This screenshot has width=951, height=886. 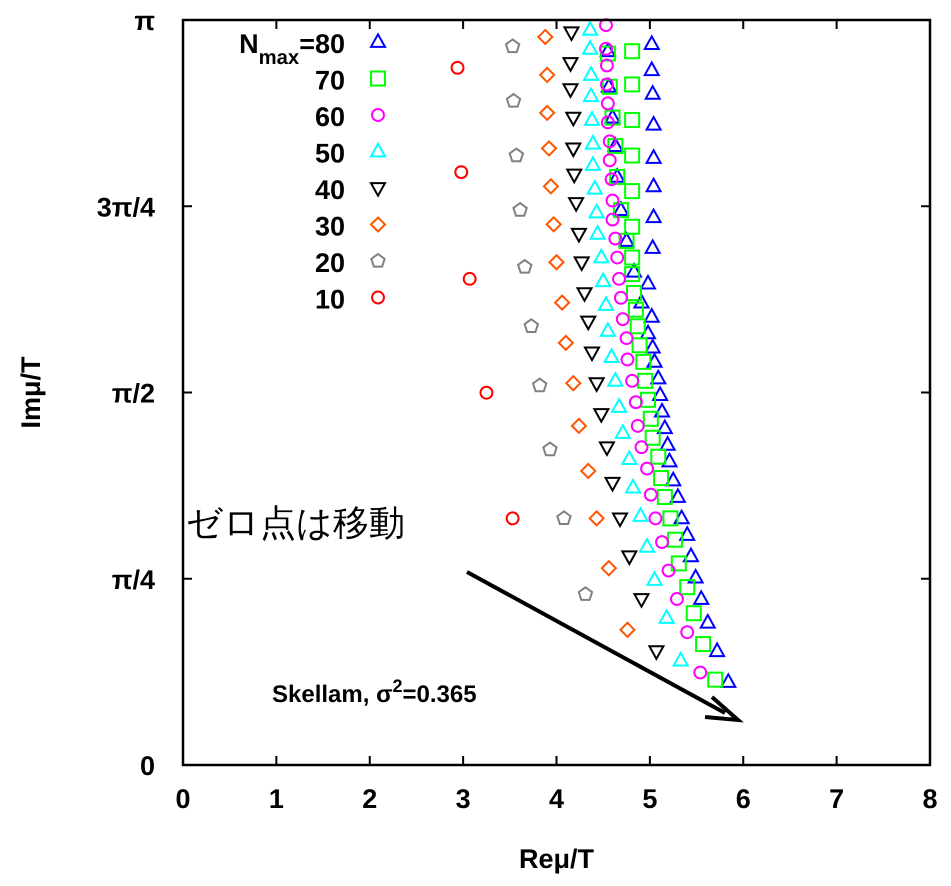 I want to click on legend-label: 30, so click(x=329, y=227).